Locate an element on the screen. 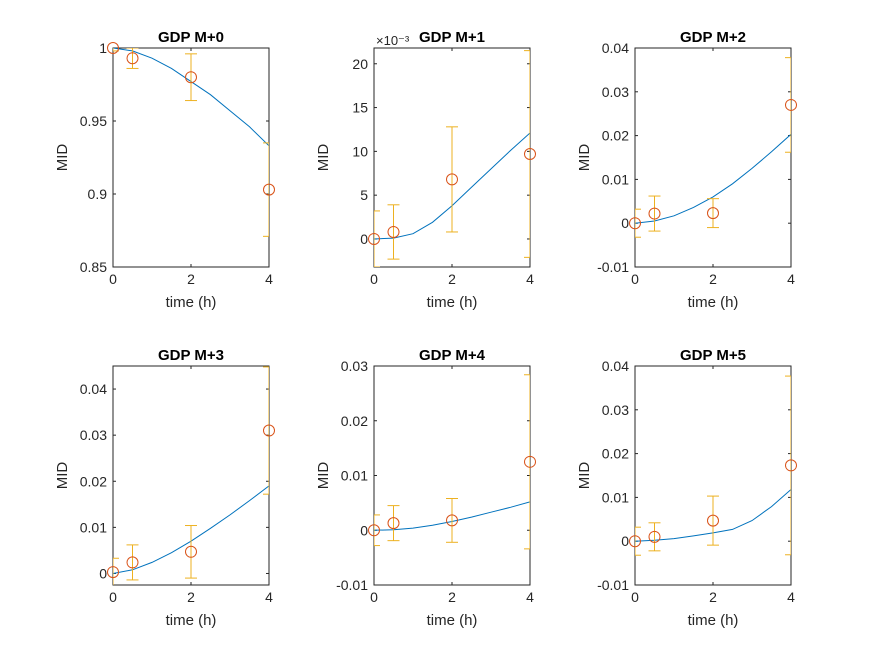  subplot-title: GDP M+4 is located at coordinates (452, 355).